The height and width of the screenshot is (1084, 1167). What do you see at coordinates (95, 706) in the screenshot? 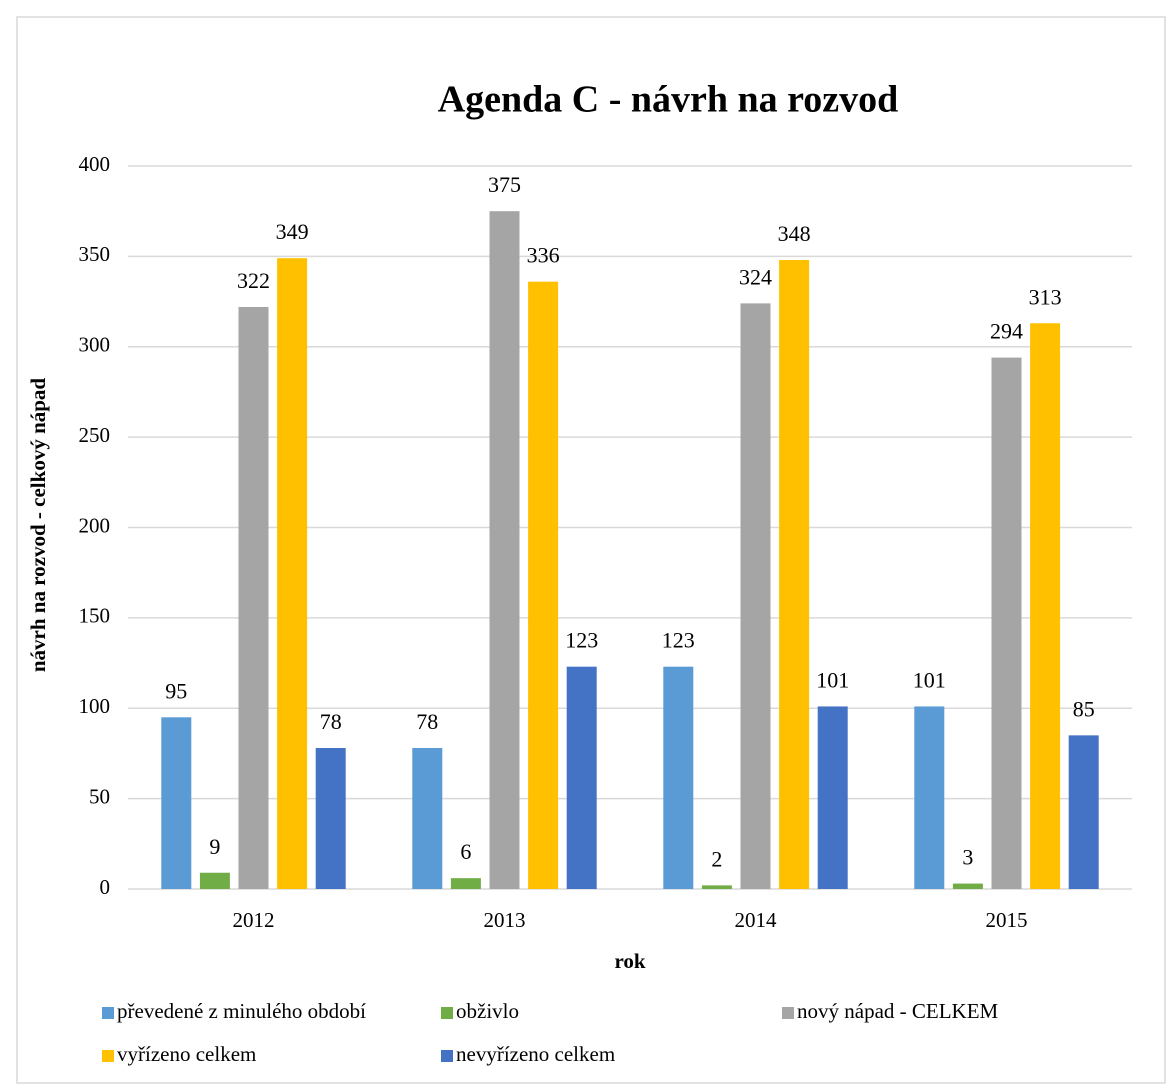
I see `y-tick-label: 100` at bounding box center [95, 706].